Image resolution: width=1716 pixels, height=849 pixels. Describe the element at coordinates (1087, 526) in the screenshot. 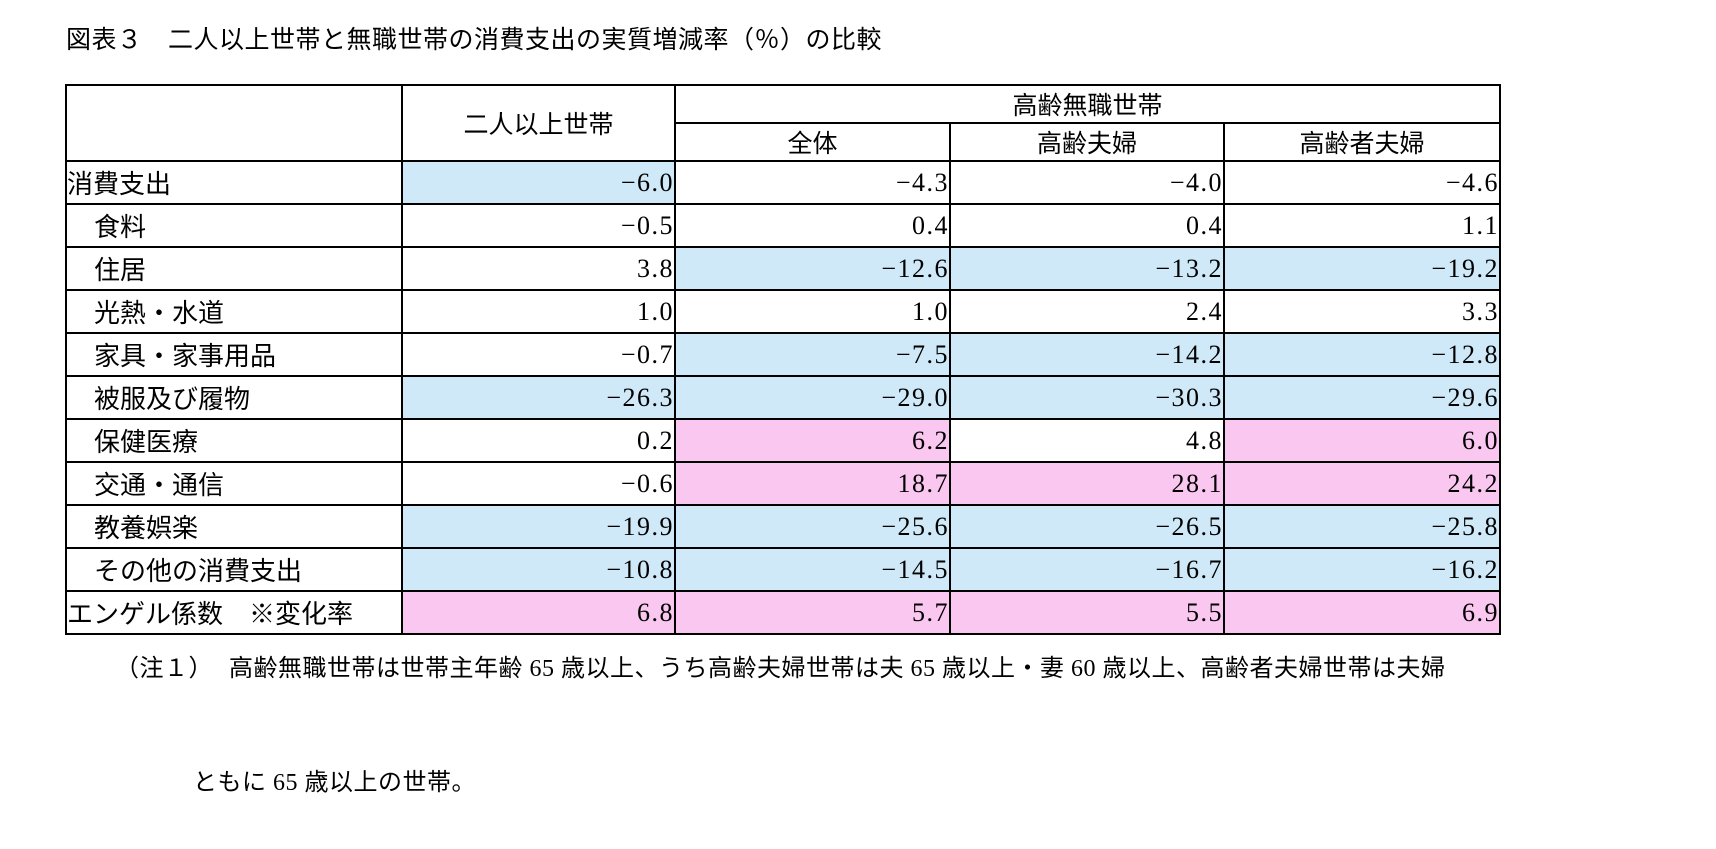

I see `value-cell: −26.5` at that location.